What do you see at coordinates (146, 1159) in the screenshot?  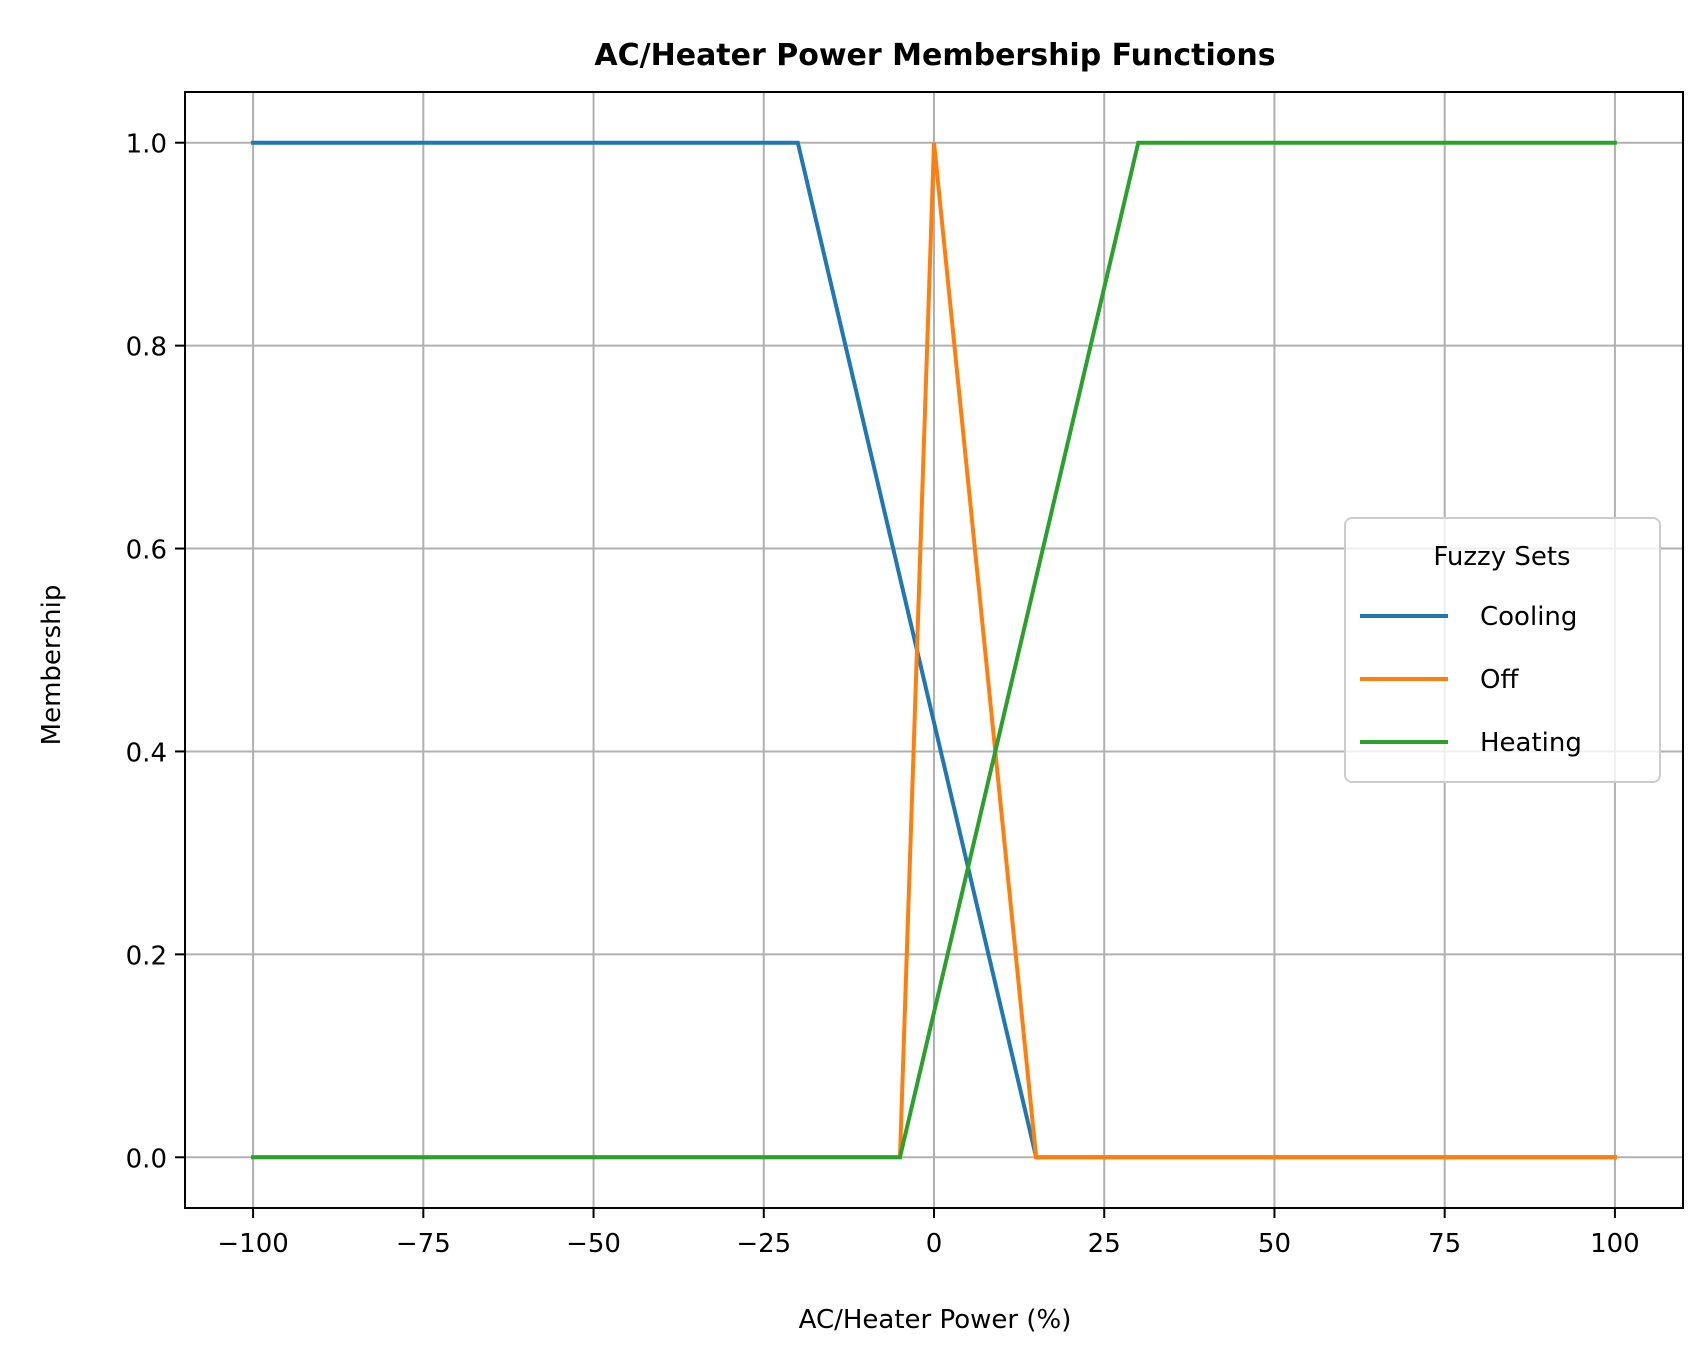 I see `y-tick-label: 0.0` at bounding box center [146, 1159].